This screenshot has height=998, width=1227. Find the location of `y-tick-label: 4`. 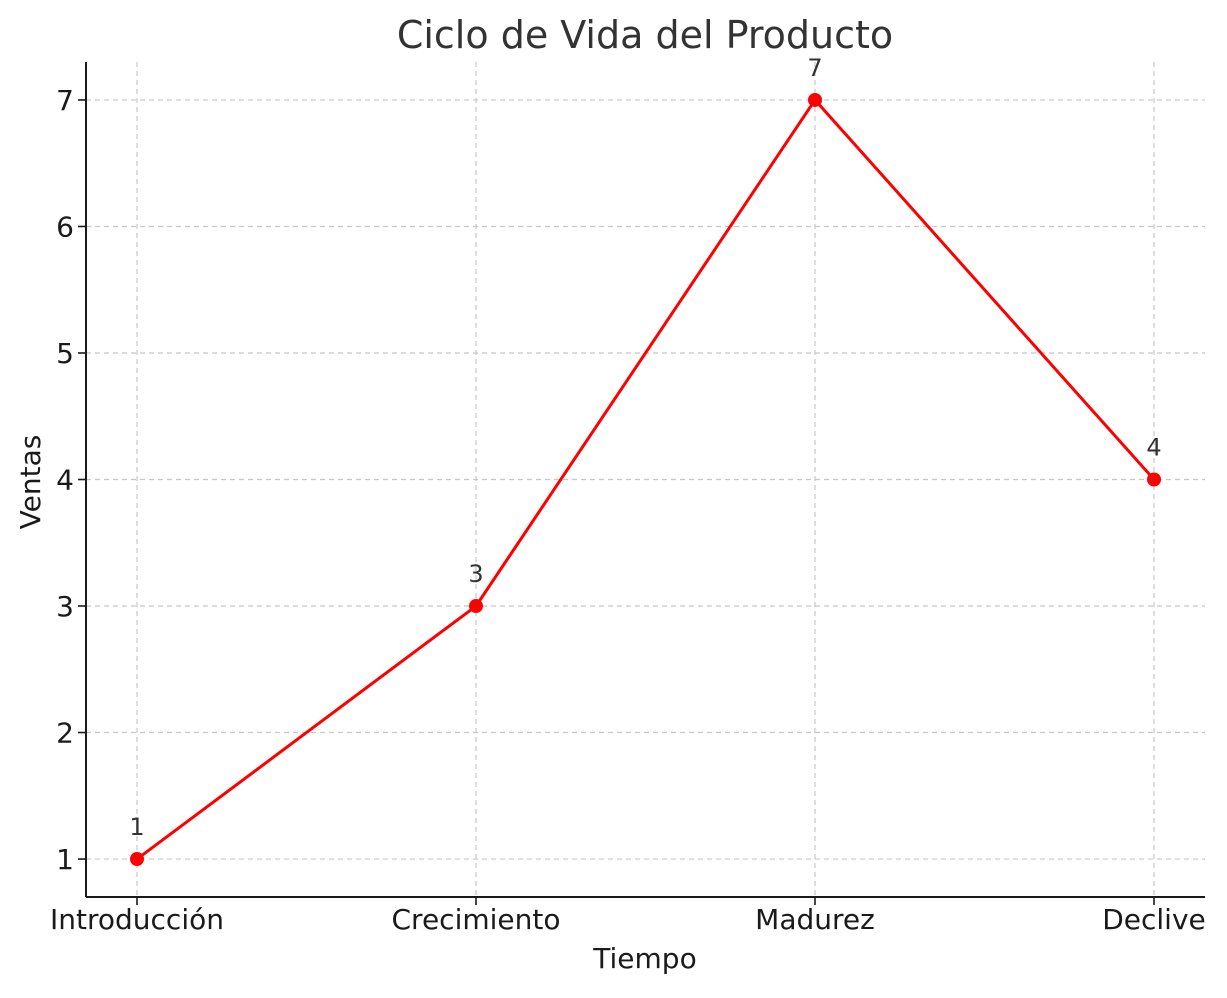

y-tick-label: 4 is located at coordinates (65, 480).